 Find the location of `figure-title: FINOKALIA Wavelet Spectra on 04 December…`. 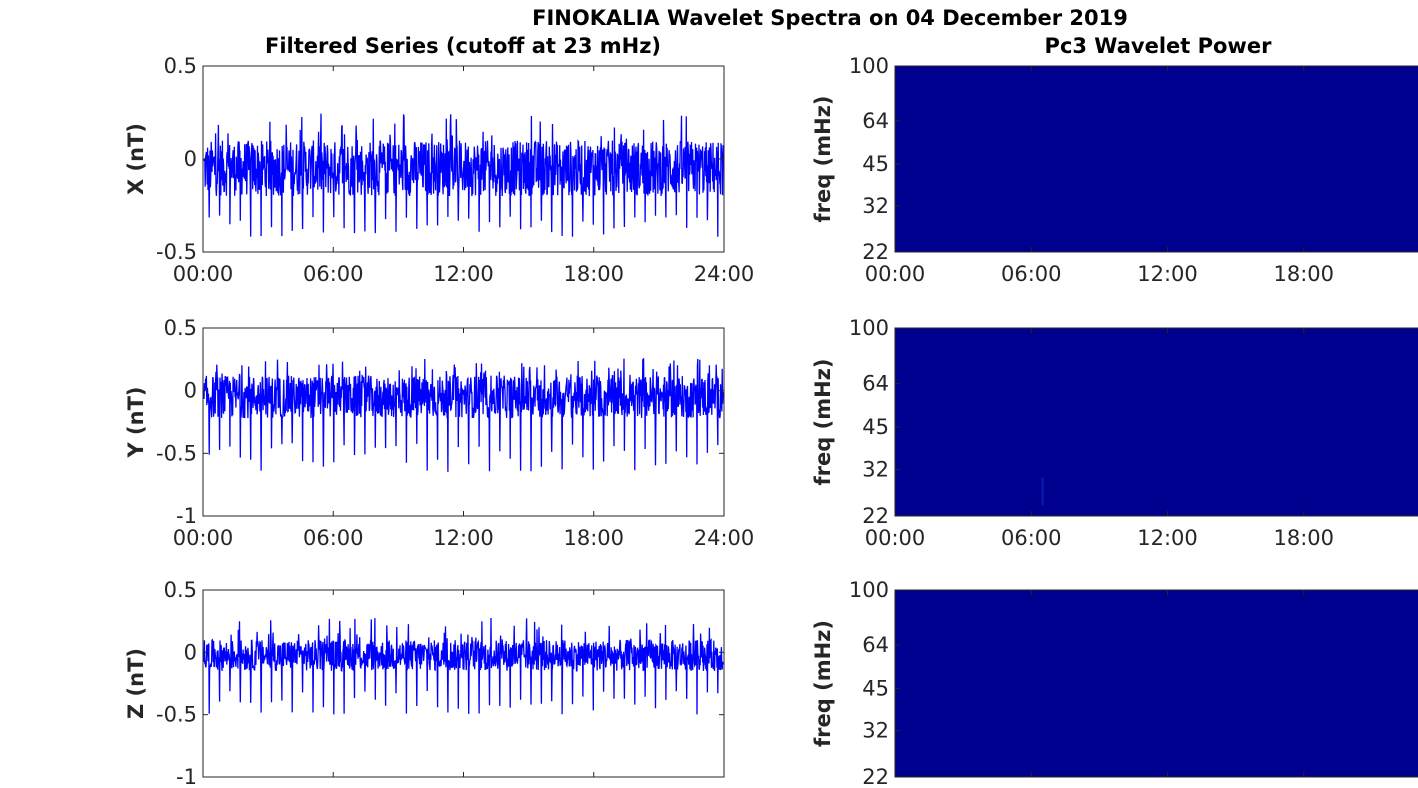

figure-title: FINOKALIA Wavelet Spectra on 04 December… is located at coordinates (830, 18).